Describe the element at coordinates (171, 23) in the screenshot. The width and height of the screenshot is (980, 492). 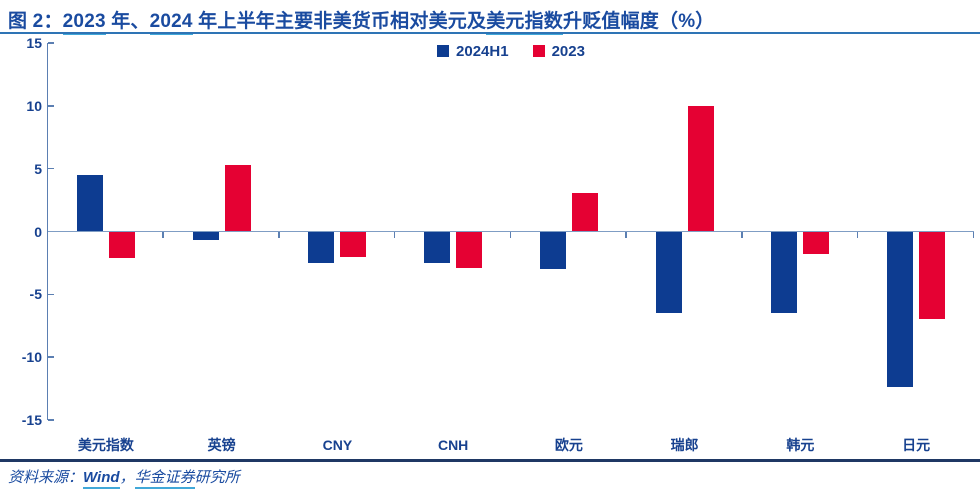
I see `title-year-2024: 2024` at that location.